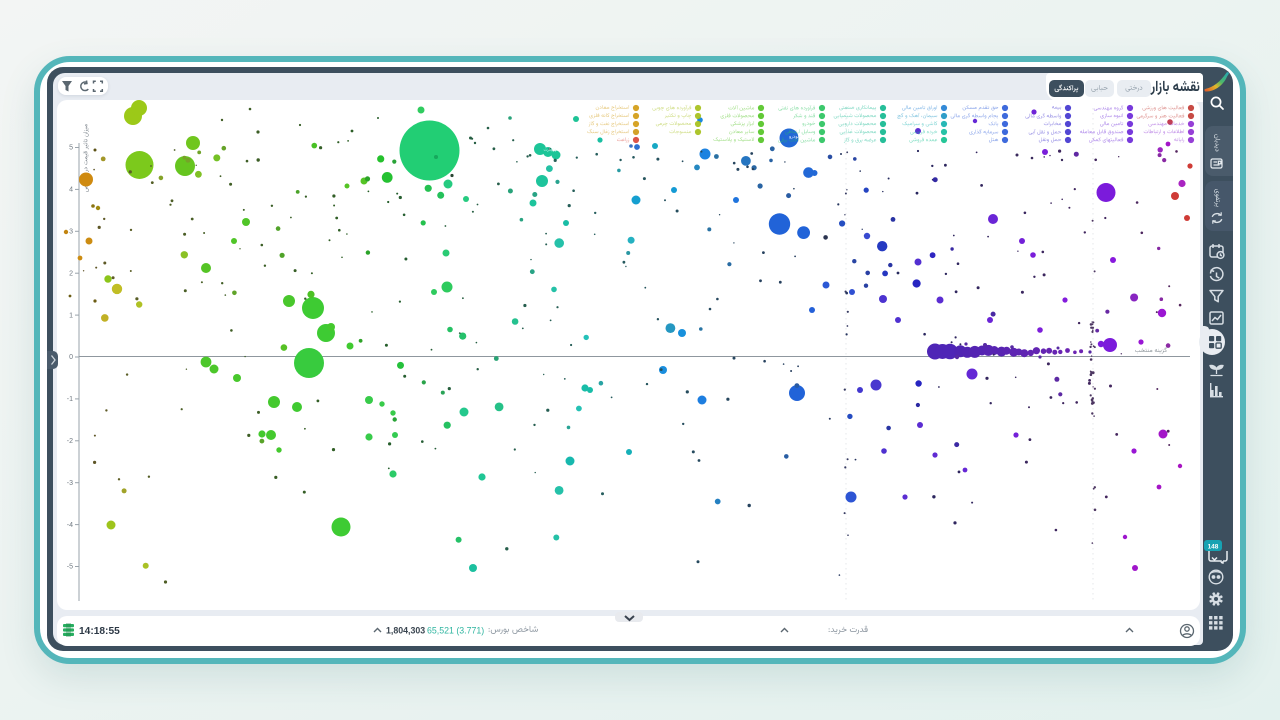 Image resolution: width=1280 pixels, height=720 pixels. What do you see at coordinates (1213, 546) in the screenshot?
I see `svg-text: 148` at bounding box center [1213, 546].